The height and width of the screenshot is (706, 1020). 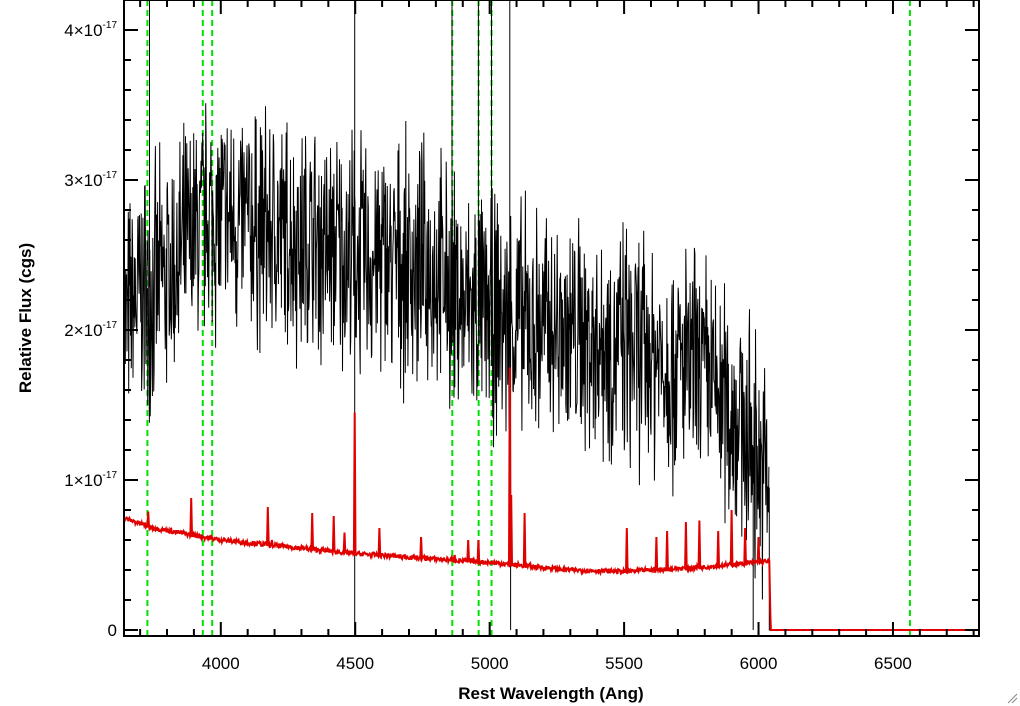 I want to click on y-tick-label: 0, so click(x=112, y=630).